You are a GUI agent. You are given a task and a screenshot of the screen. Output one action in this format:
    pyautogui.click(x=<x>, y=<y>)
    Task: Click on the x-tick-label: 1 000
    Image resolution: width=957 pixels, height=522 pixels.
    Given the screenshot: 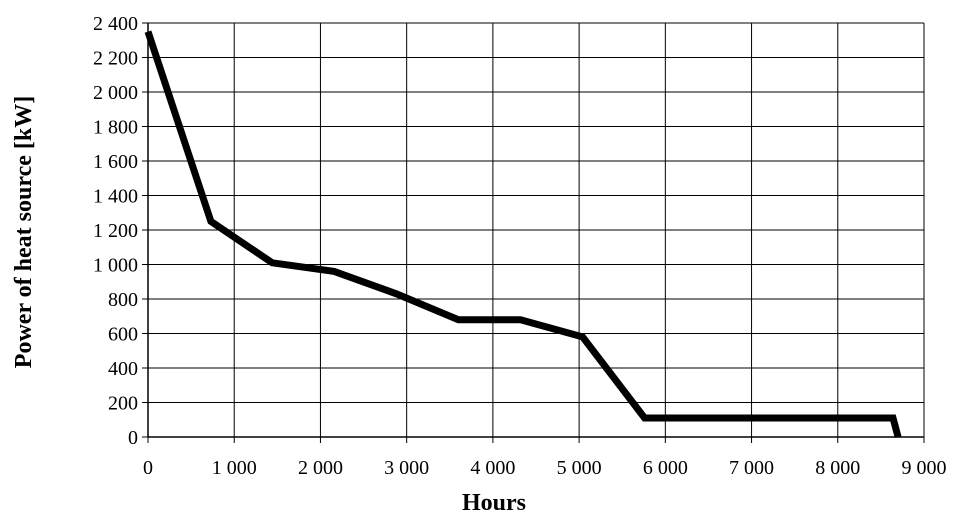 What is the action you would take?
    pyautogui.click(x=234, y=468)
    